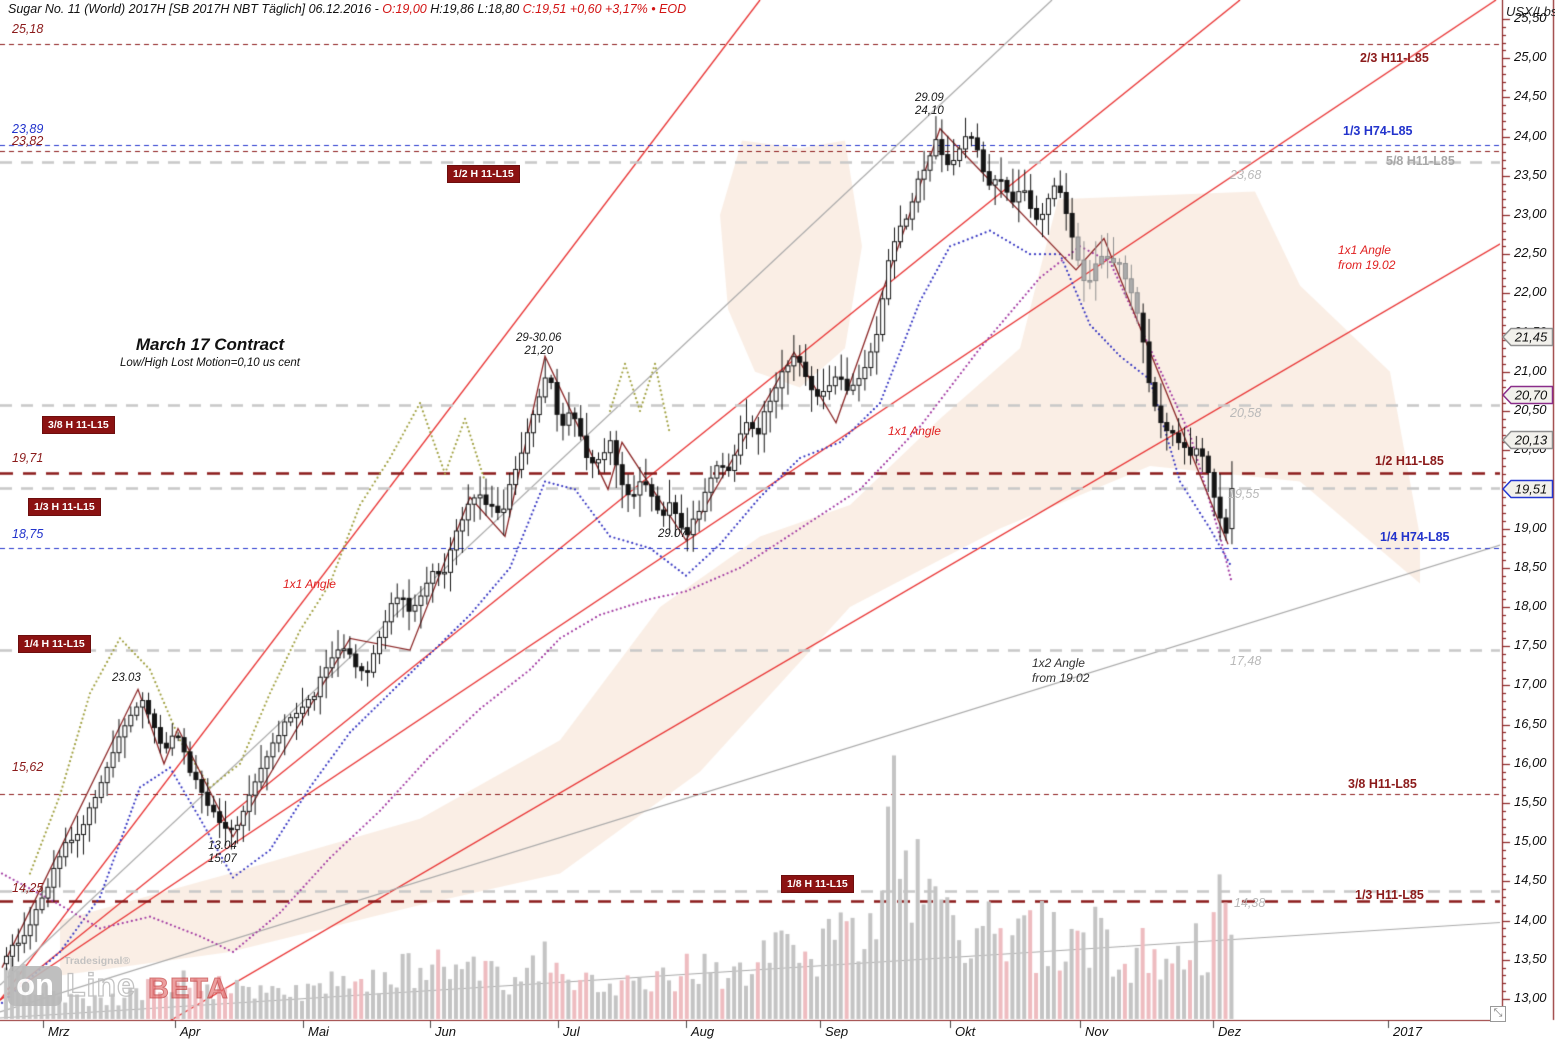 This screenshot has width=1555, height=1041. Describe the element at coordinates (1250, 902) in the screenshot. I see `level-gray-value-label: 14,38` at that location.